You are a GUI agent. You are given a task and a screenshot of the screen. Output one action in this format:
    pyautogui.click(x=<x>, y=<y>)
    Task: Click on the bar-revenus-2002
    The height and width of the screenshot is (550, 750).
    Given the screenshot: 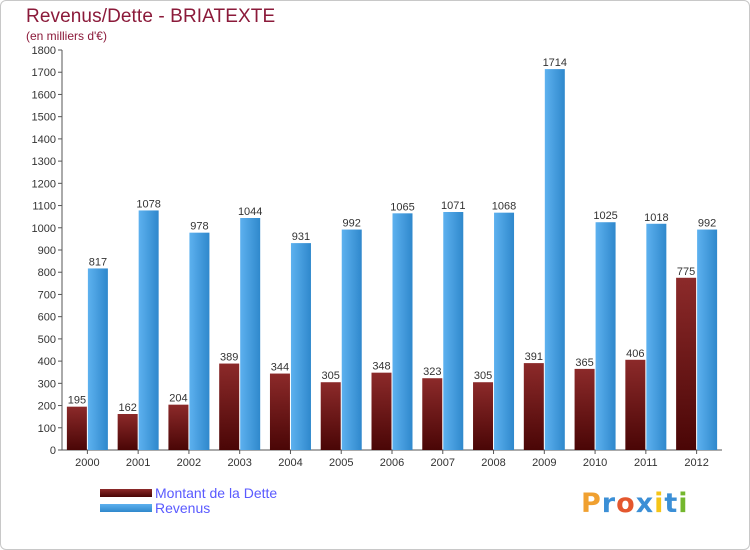 What is the action you would take?
    pyautogui.click(x=199, y=341)
    